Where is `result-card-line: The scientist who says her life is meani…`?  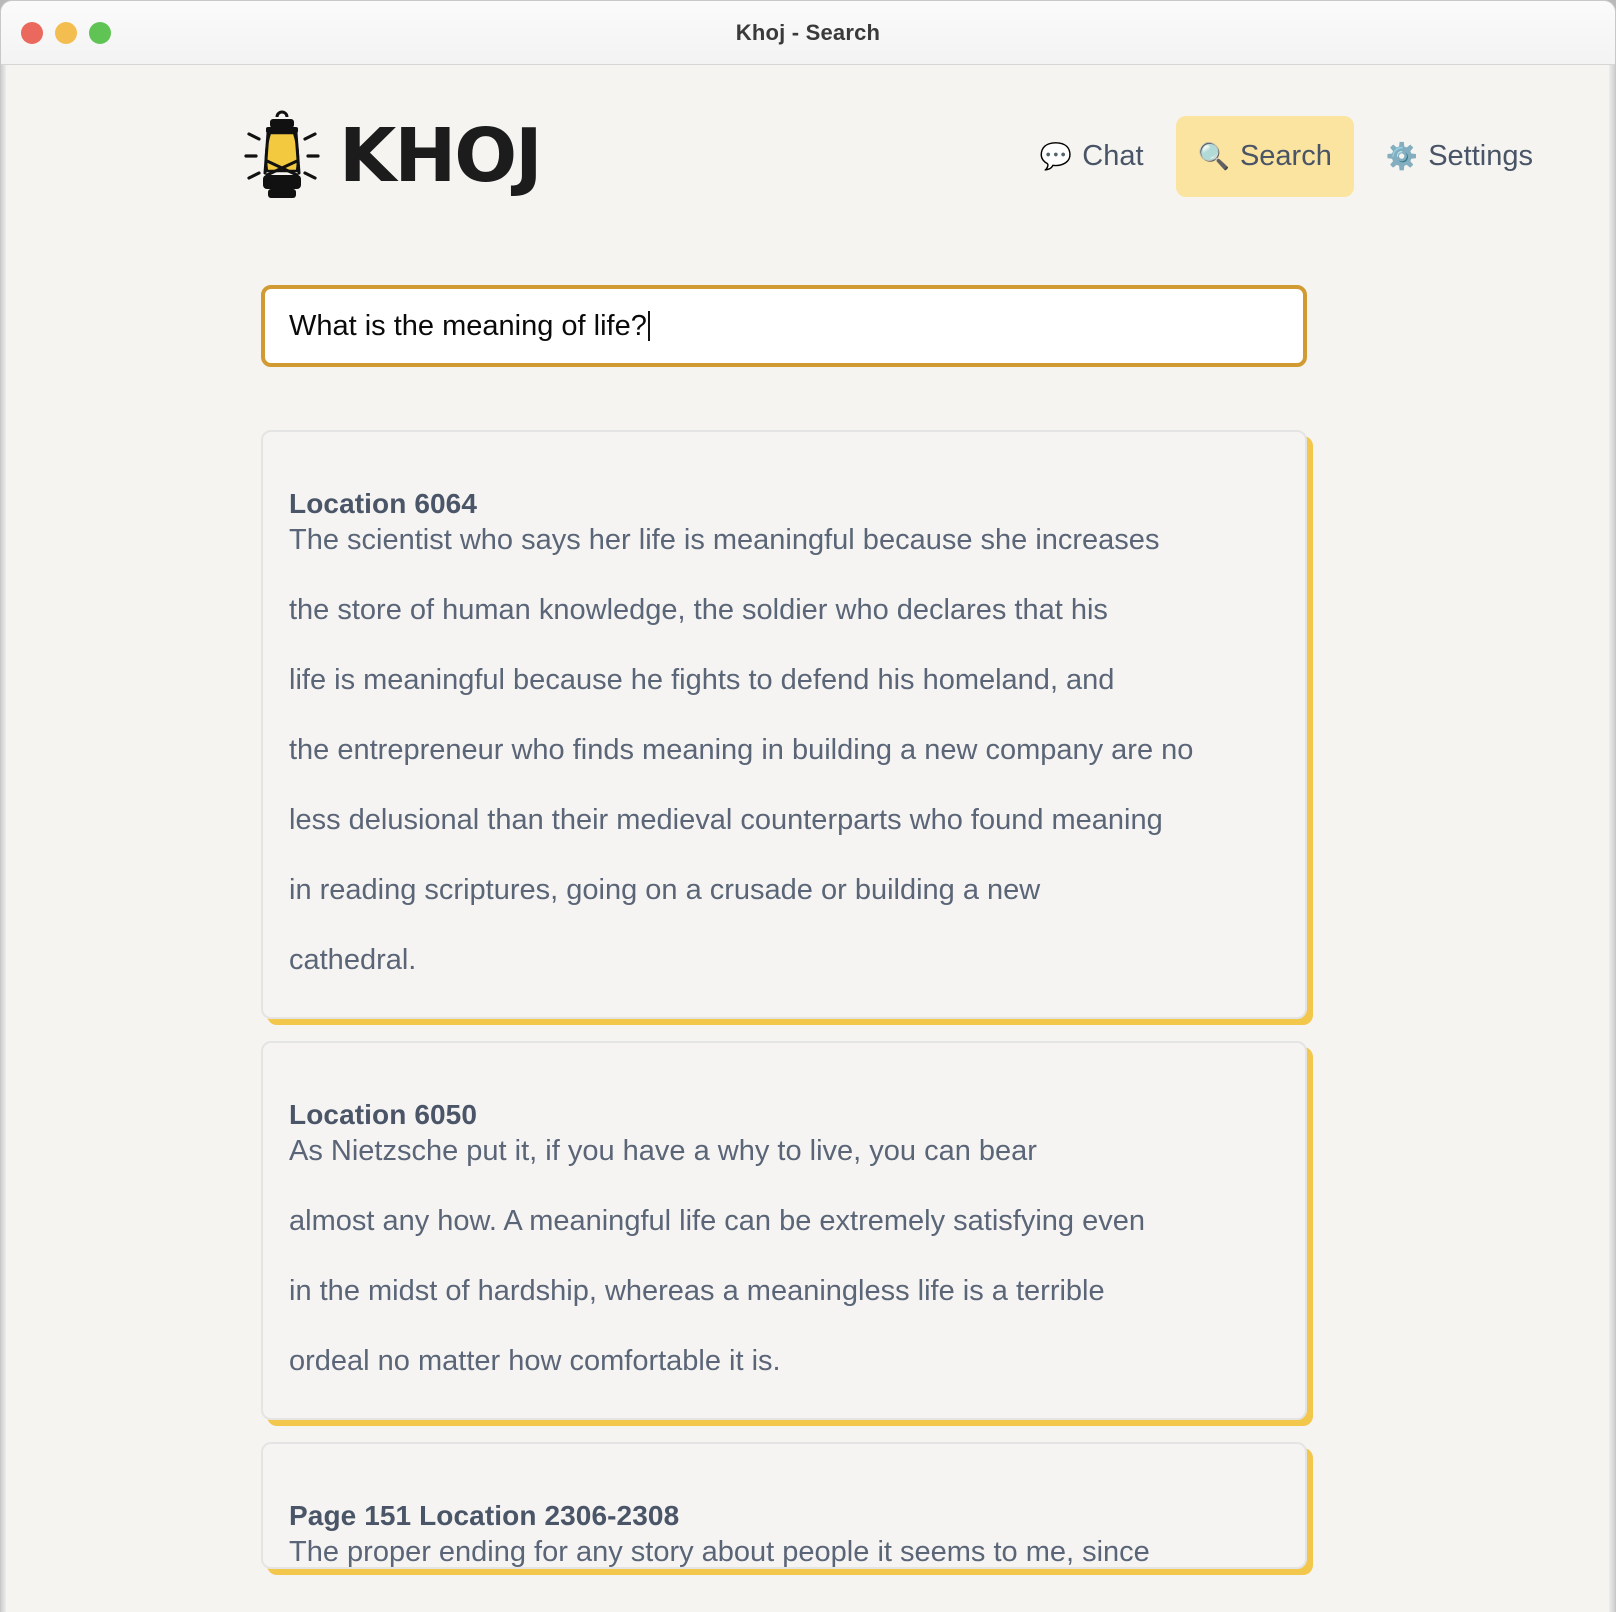 result-card-line: The scientist who says her life is meani… is located at coordinates (724, 540).